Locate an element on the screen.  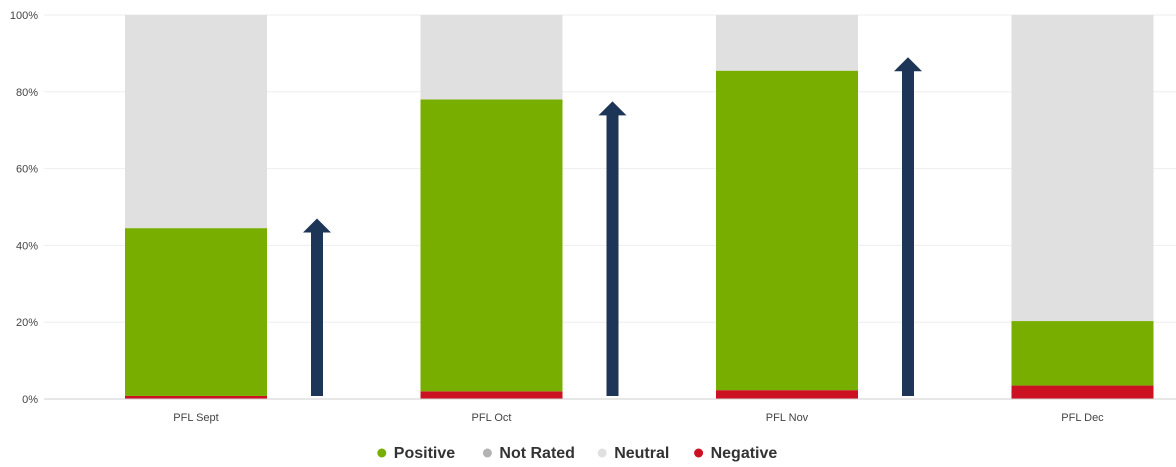
bar-negative-pfl-dec is located at coordinates (1082, 392).